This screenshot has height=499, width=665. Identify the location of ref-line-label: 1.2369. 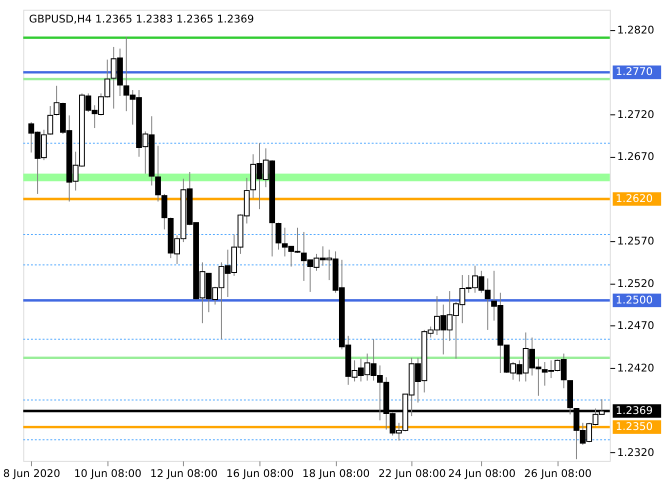
(635, 410).